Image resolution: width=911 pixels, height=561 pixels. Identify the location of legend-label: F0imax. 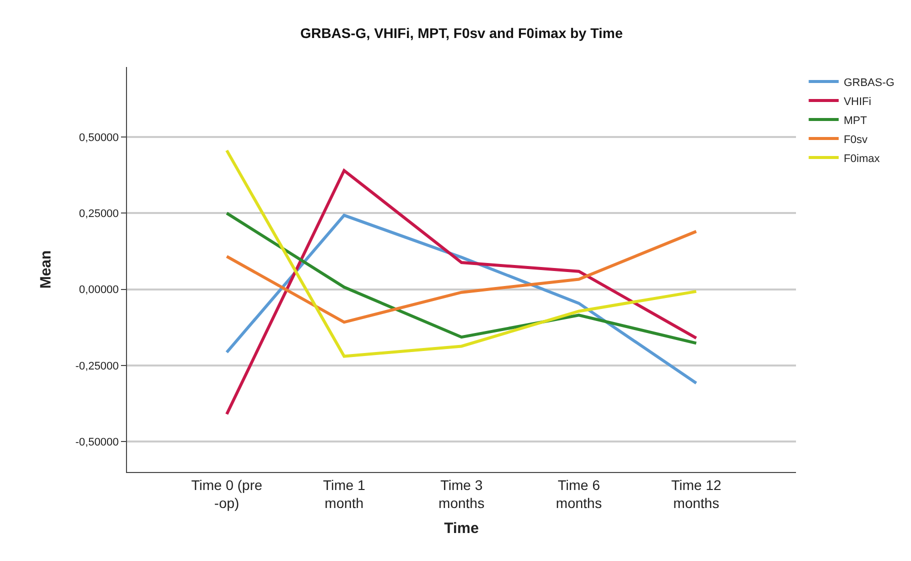
(862, 158).